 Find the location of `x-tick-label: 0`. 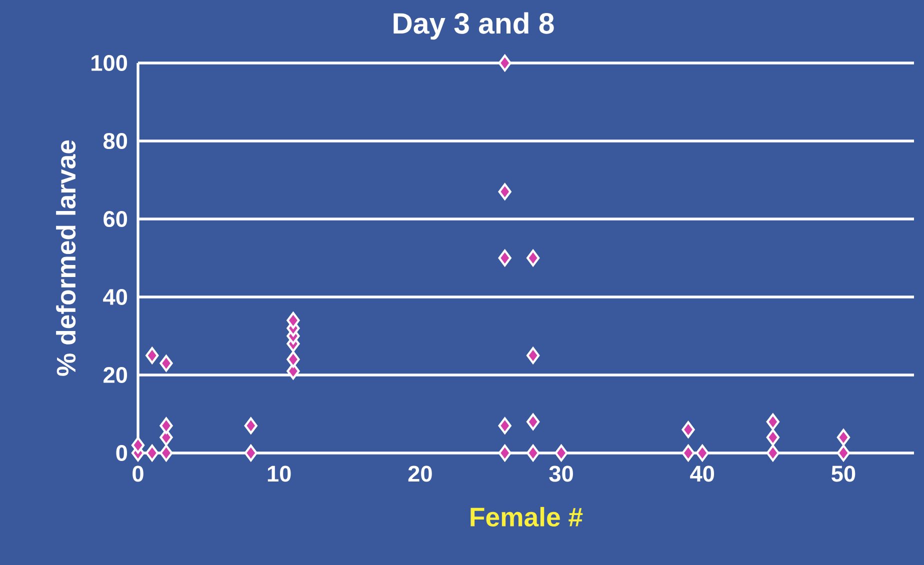

x-tick-label: 0 is located at coordinates (138, 474).